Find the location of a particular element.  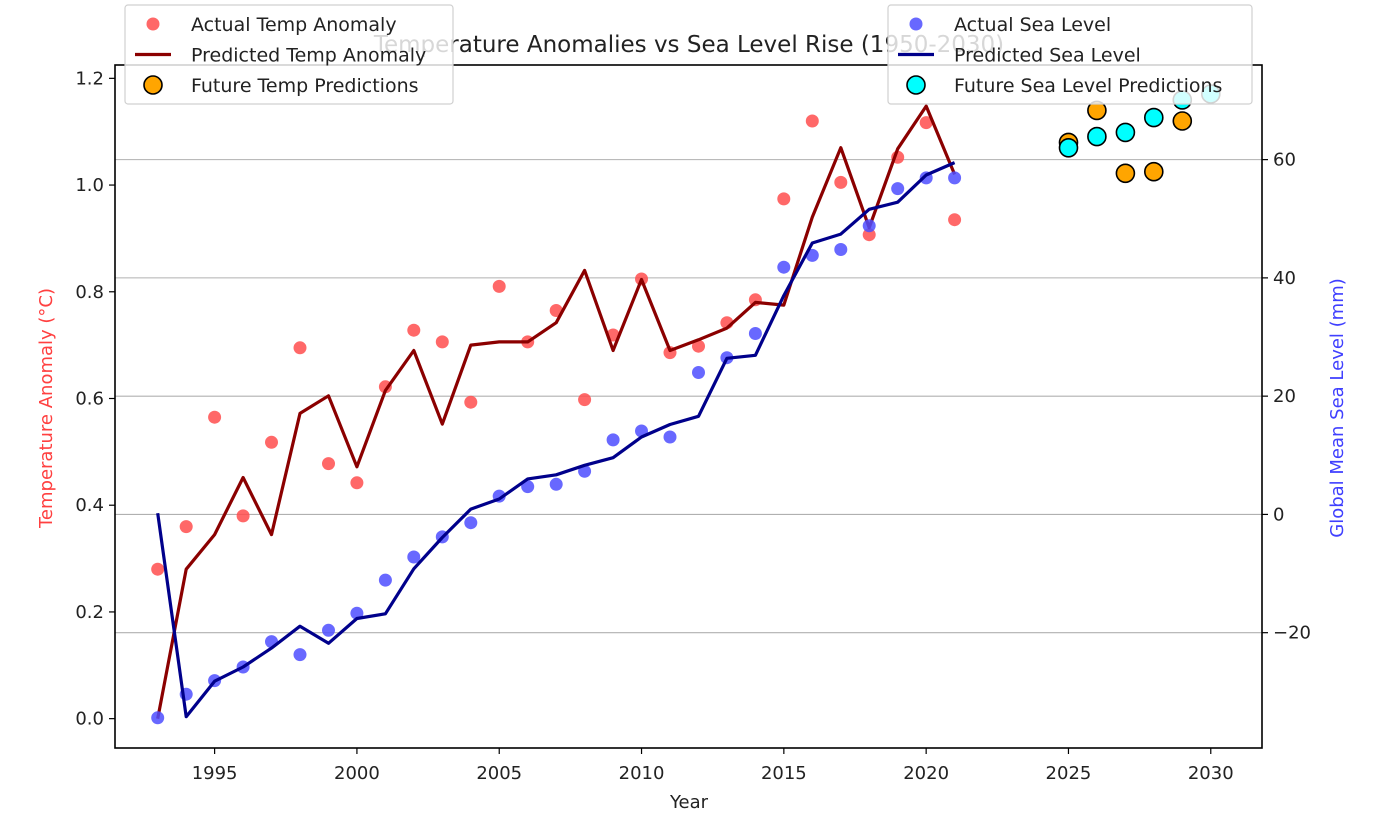

y-right-tick-label: 60 is located at coordinates (1284, 160).